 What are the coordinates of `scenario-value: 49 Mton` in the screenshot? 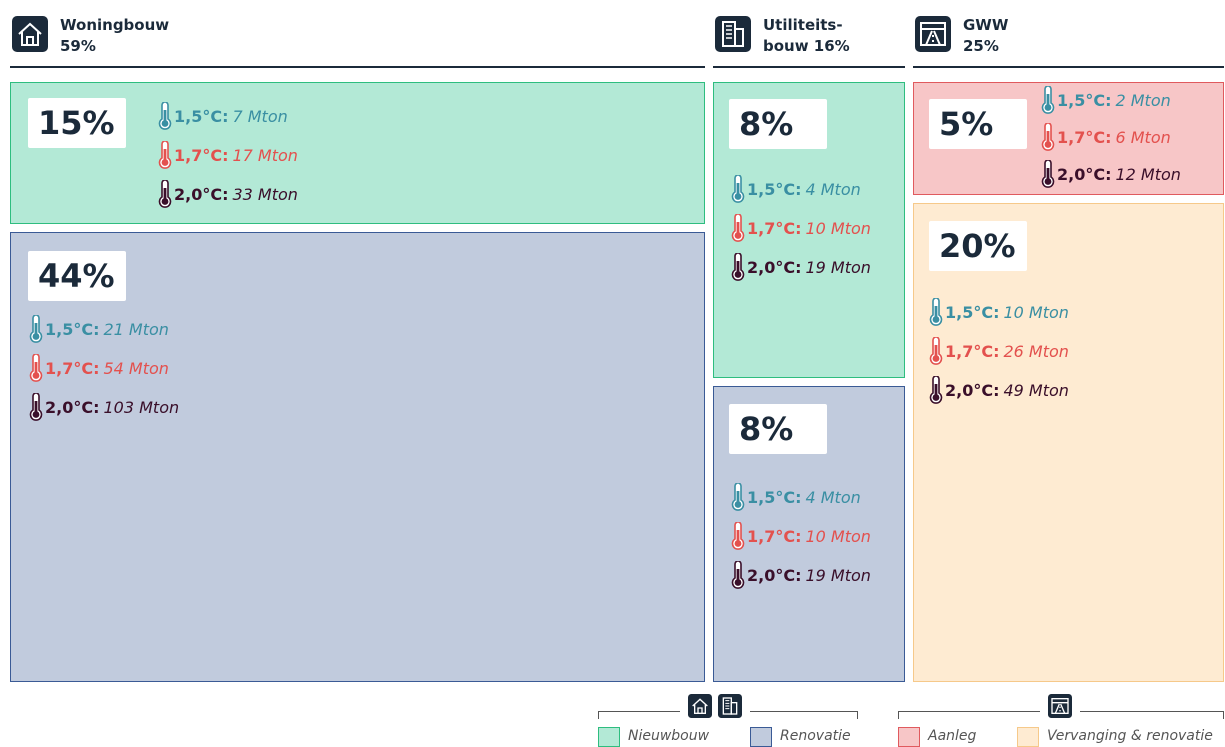 It's located at (1036, 390).